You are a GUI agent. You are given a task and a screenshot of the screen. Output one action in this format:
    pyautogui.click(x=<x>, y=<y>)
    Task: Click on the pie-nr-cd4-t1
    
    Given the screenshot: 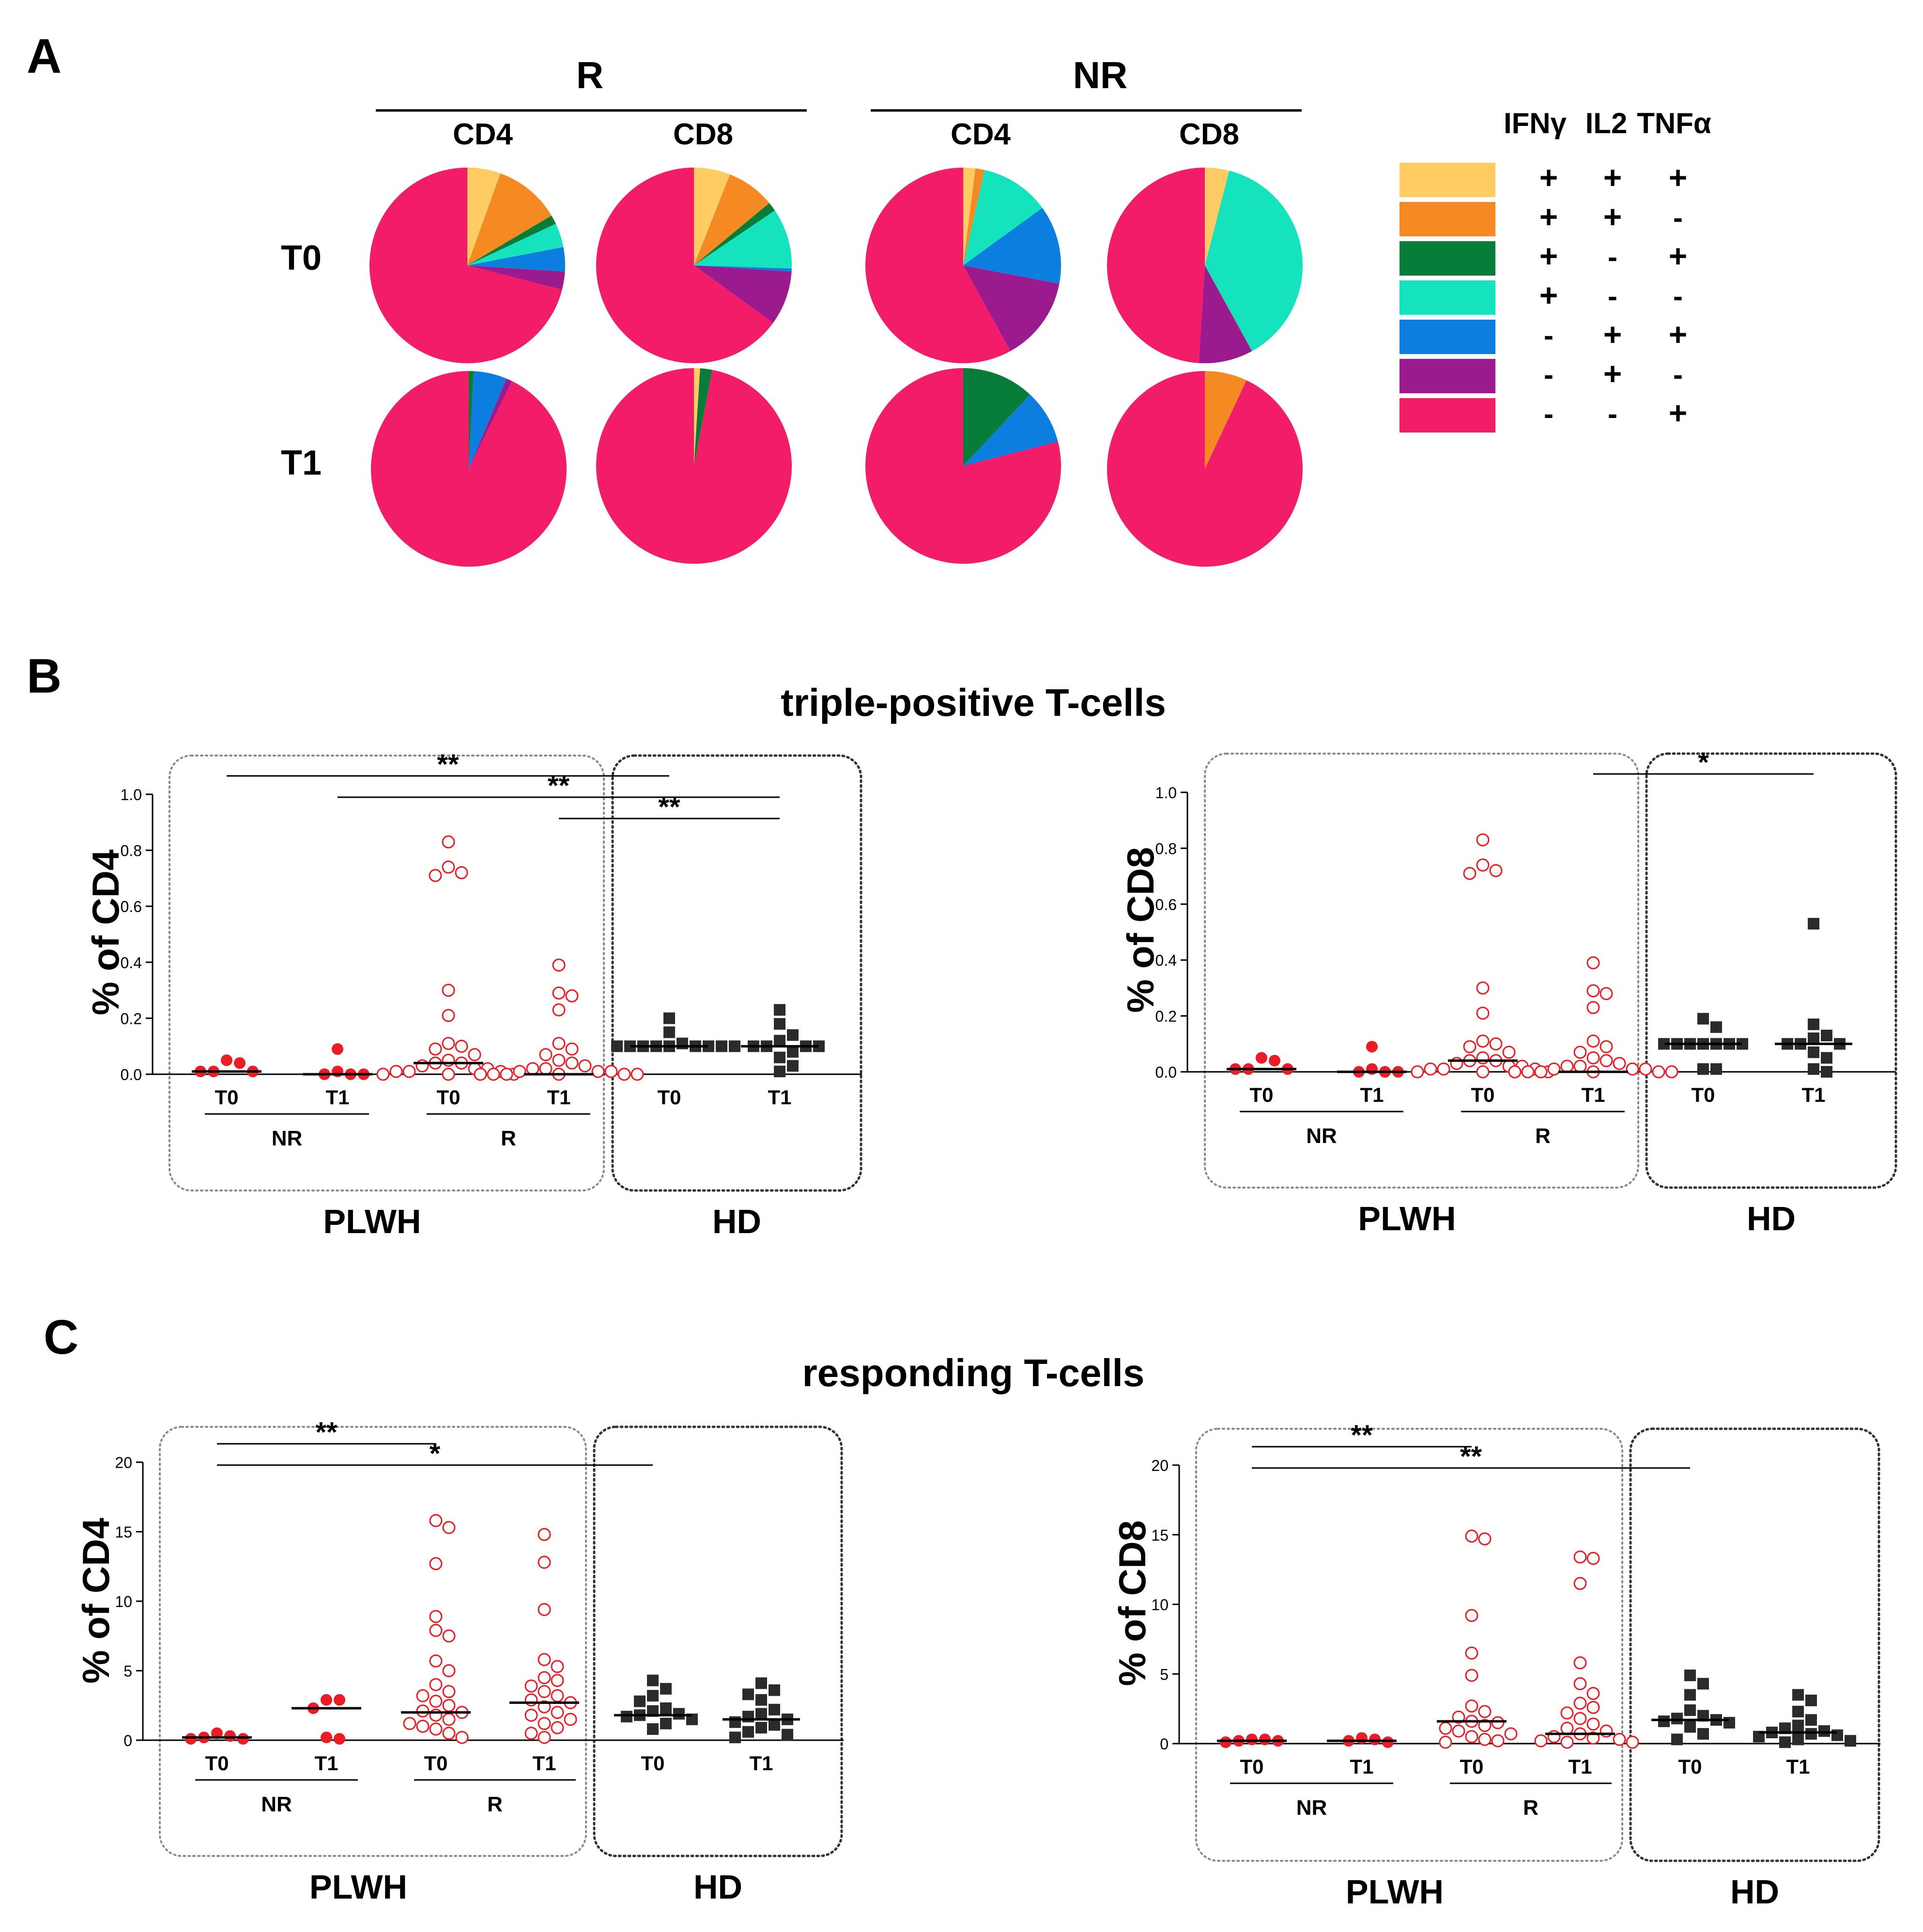 What is the action you would take?
    pyautogui.click(x=963, y=466)
    